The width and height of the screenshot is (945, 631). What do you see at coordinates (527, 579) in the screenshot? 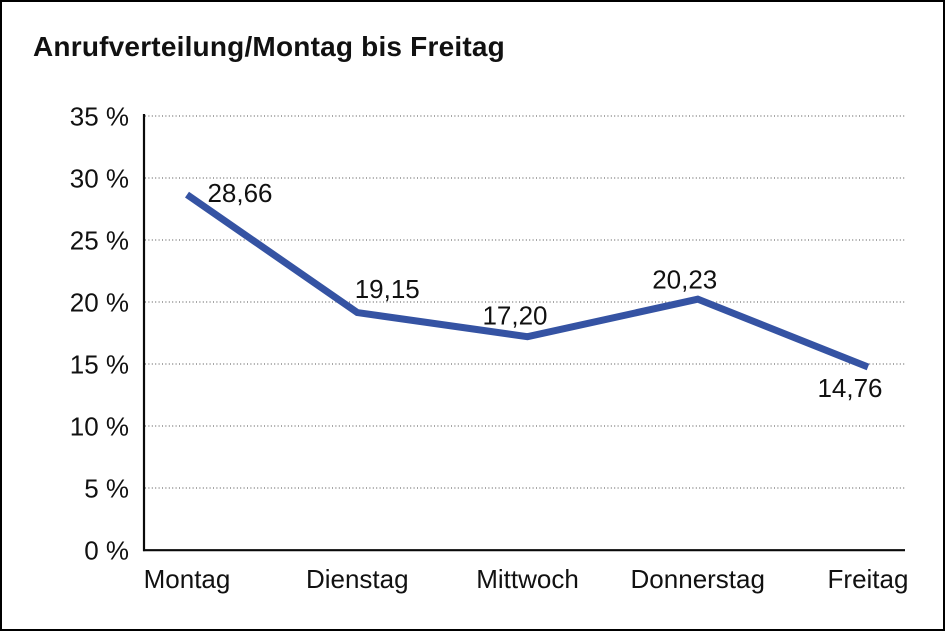
I see `x-axis-category-label: Mittwoch` at bounding box center [527, 579].